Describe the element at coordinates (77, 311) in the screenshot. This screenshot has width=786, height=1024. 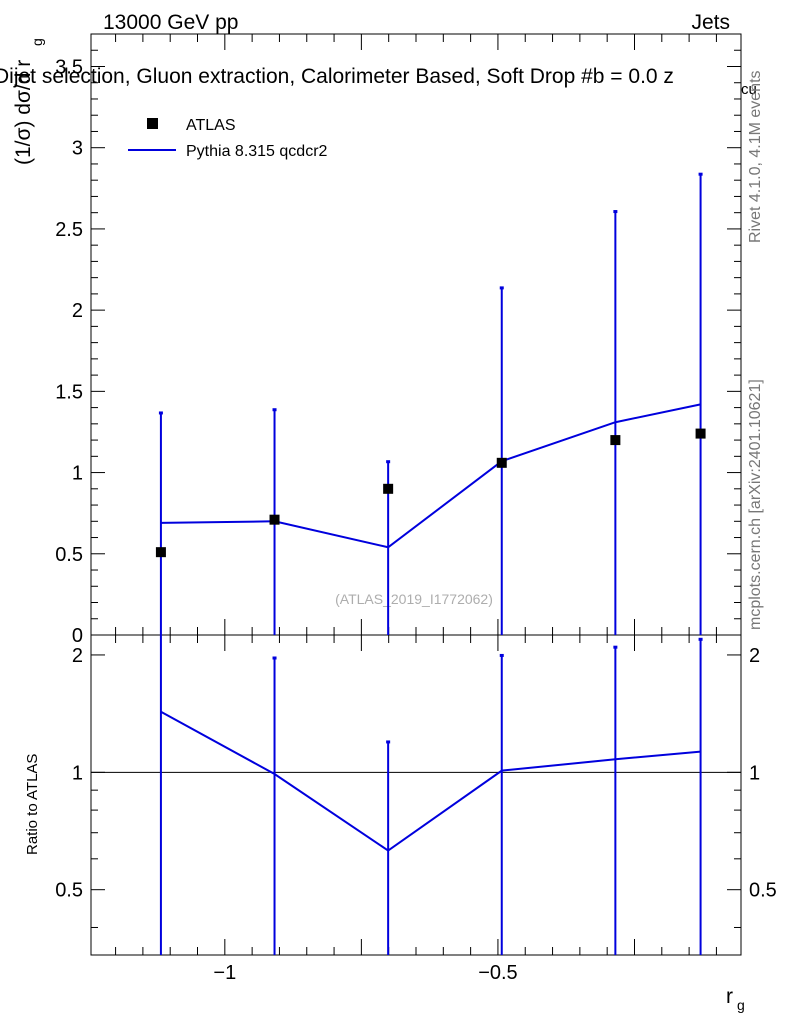
I see `main-y-tick-label: 2` at that location.